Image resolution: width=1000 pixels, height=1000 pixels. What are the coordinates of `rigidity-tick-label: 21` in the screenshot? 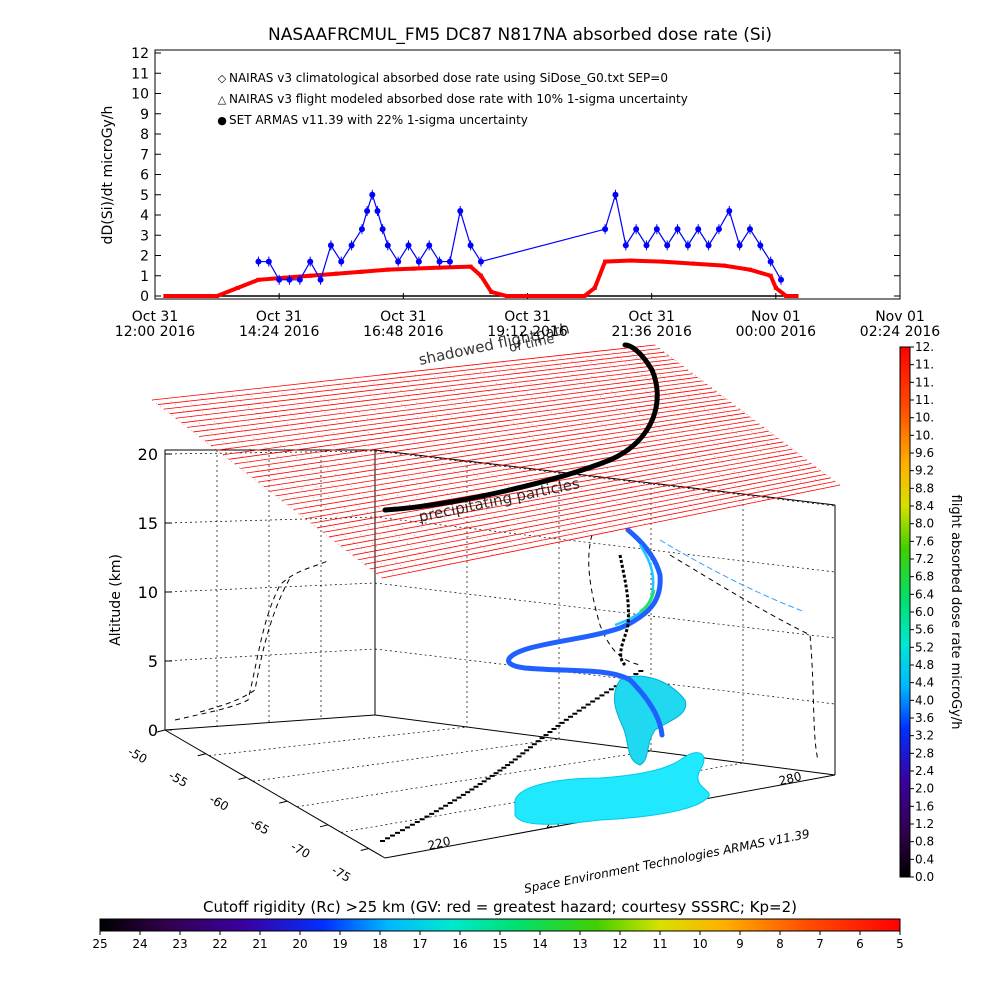 It's located at (259, 944).